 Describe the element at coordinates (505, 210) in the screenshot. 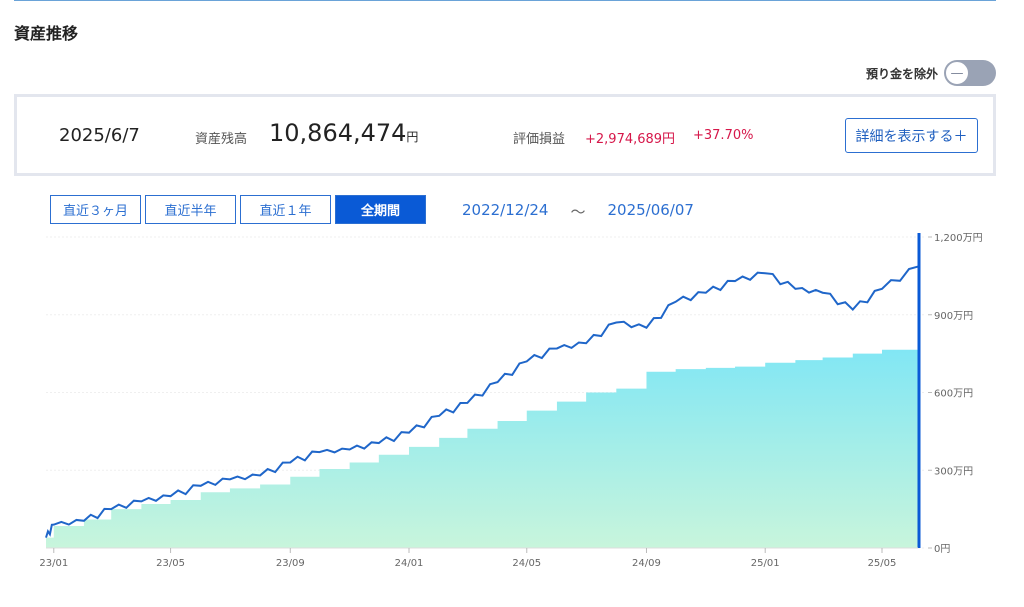

I see `range-start: 2022/12/24` at that location.